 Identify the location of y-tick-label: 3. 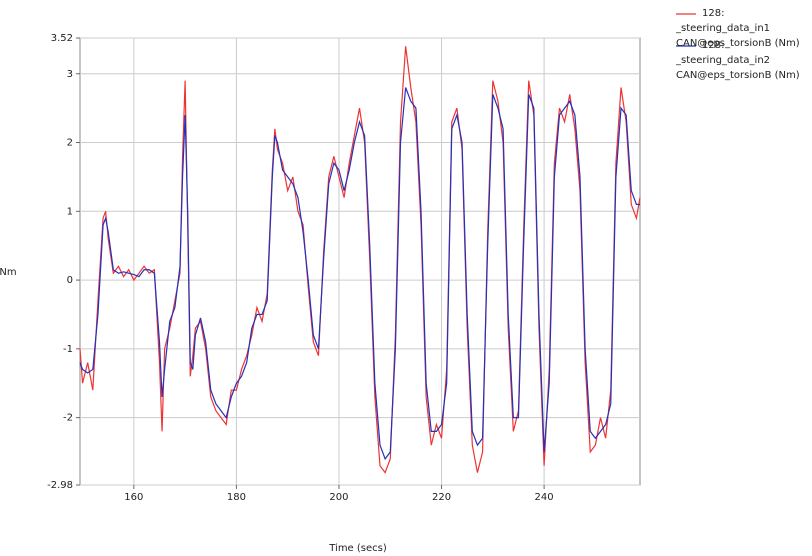
(70, 74).